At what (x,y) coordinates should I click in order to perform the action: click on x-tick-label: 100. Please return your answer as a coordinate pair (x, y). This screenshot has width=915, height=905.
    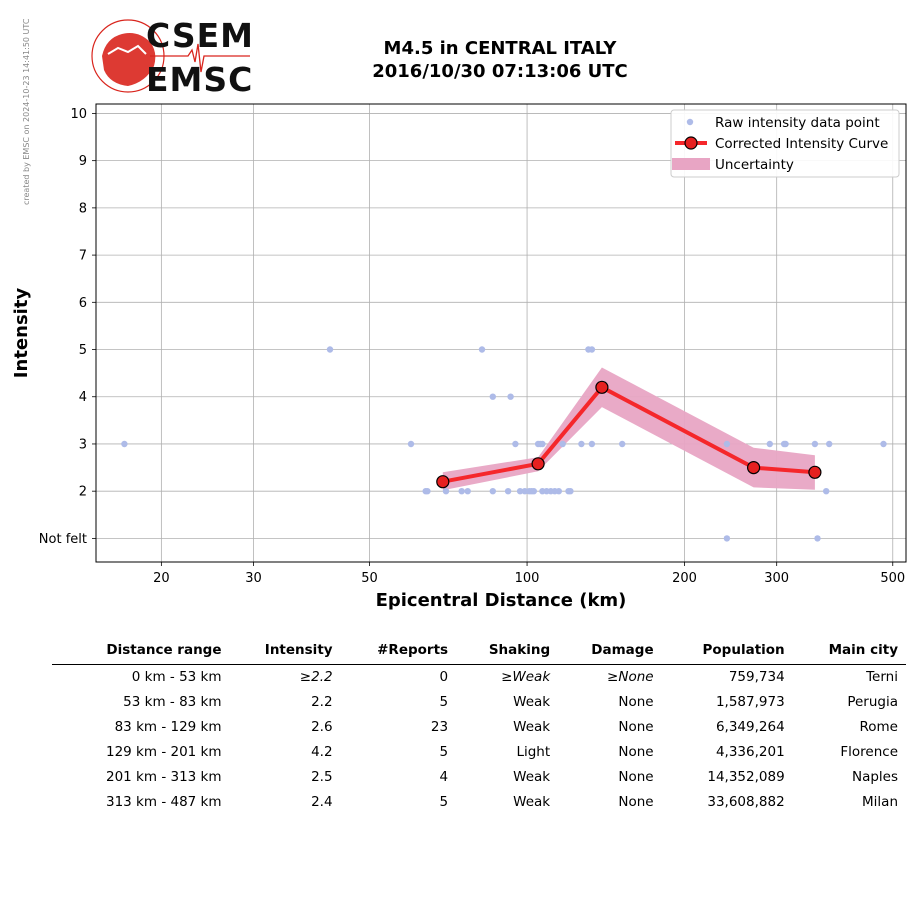
    Looking at the image, I should click on (527, 578).